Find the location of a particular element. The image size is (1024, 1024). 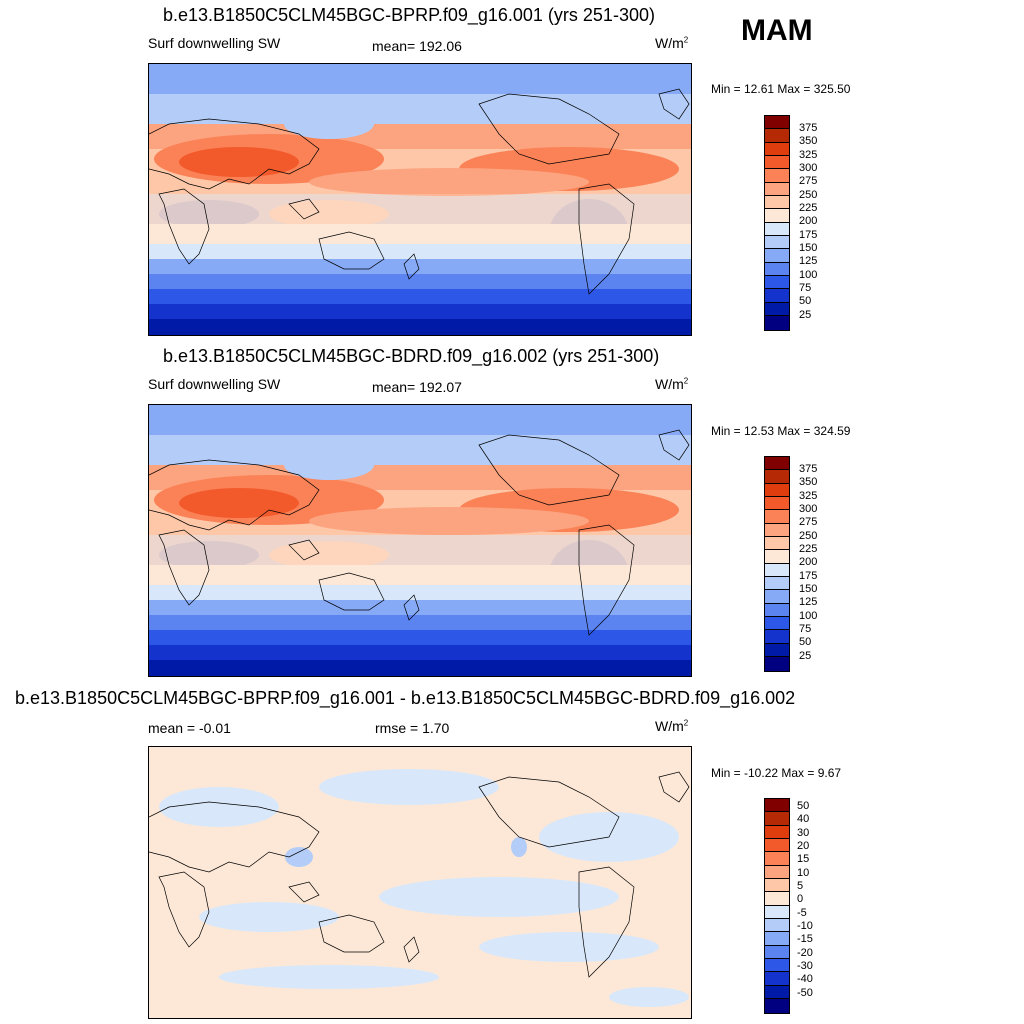

panel1-units-base: W/m is located at coordinates (669, 43).